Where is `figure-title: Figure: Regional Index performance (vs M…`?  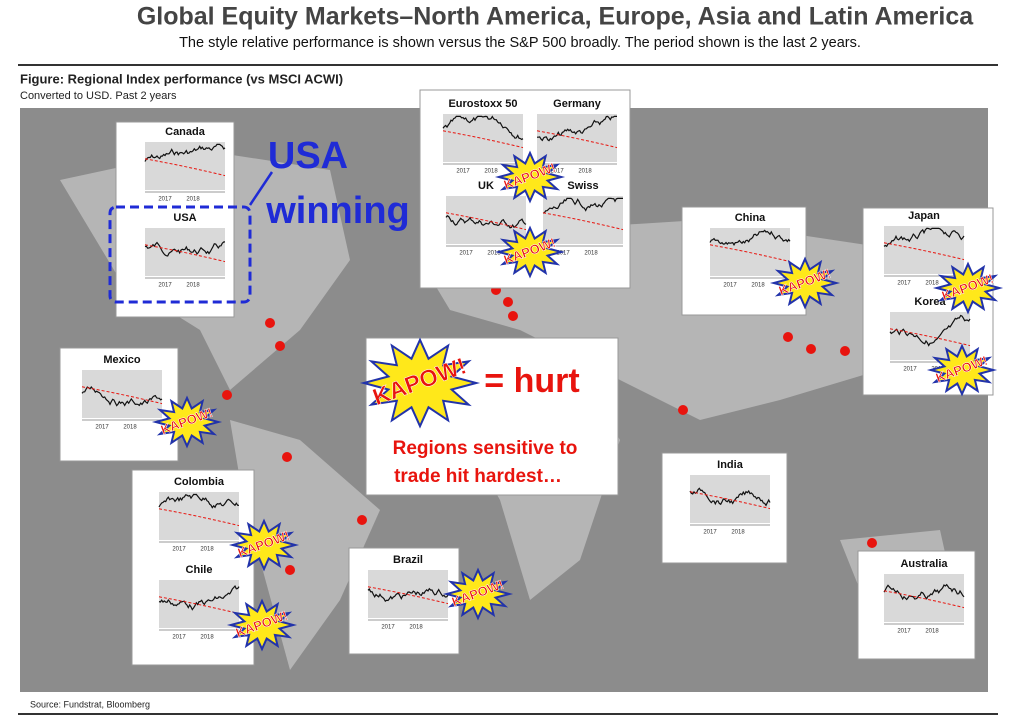 figure-title: Figure: Regional Index performance (vs M… is located at coordinates (181, 78).